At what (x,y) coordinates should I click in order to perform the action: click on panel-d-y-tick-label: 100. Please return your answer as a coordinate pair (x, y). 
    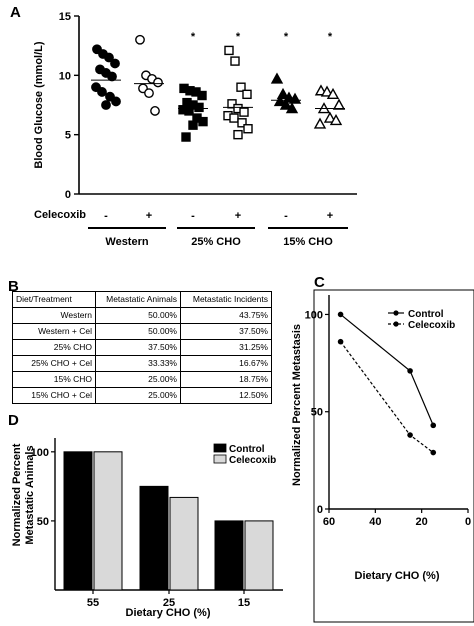
    Looking at the image, I should click on (40, 453).